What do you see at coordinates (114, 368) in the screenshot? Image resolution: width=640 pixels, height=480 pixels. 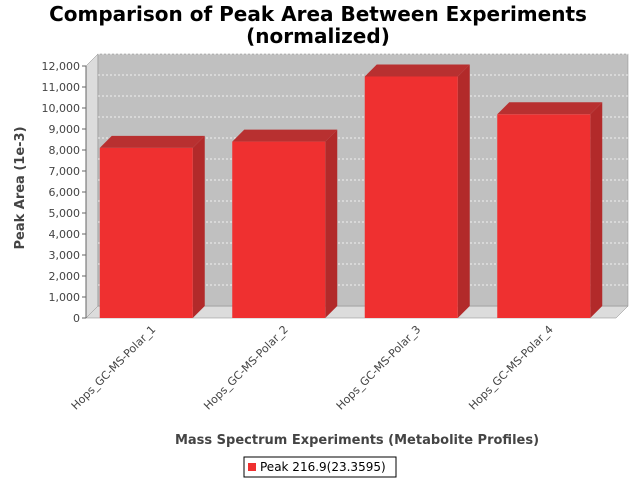 I see `x-tick-label: Hops_GC-MS-Polar_1` at bounding box center [114, 368].